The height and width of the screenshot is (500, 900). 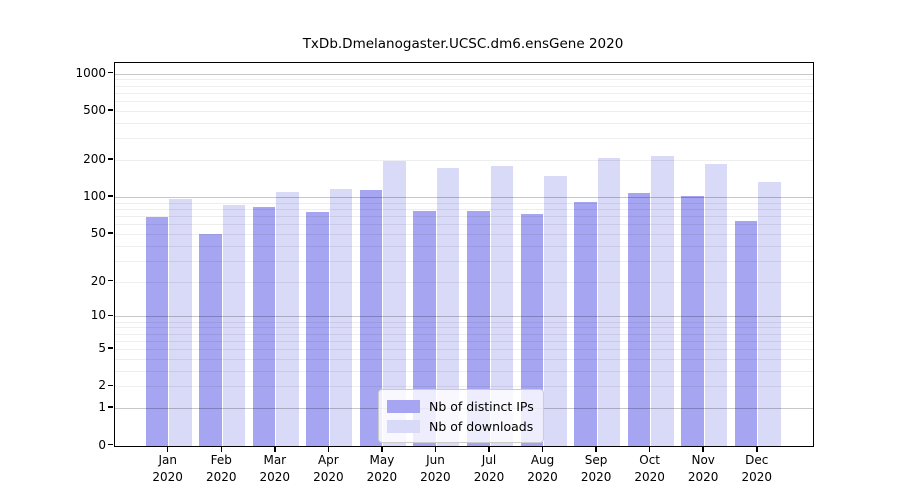 I want to click on bar-downloads-jul, so click(x=501, y=305).